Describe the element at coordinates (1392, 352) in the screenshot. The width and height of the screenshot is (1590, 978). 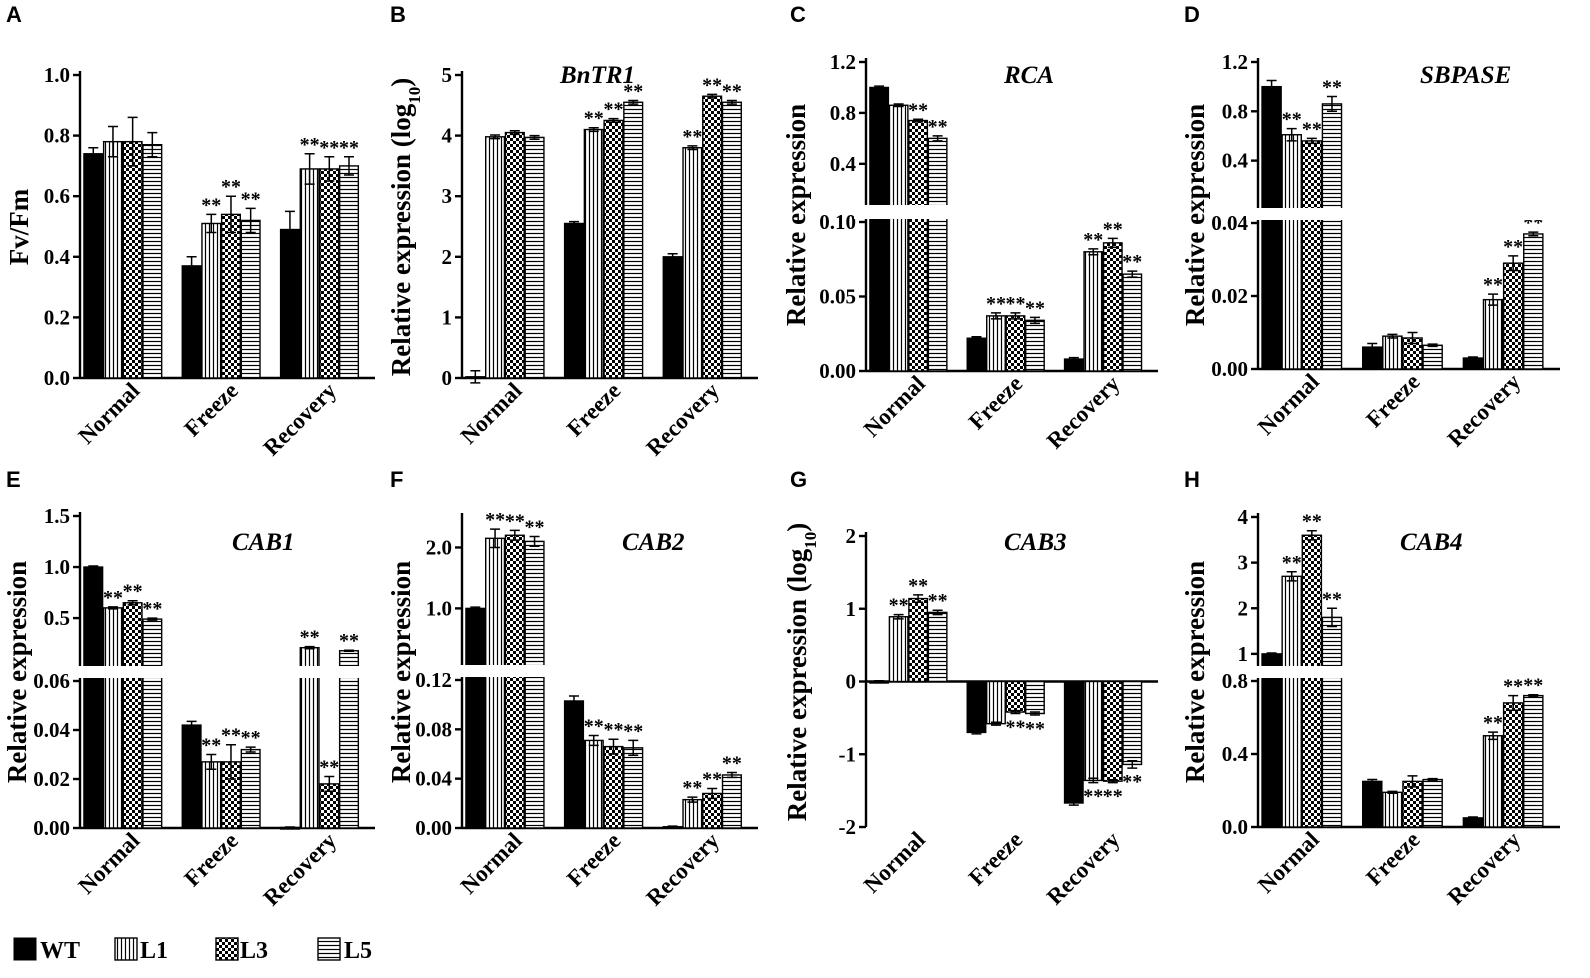
I see `bar-d-freeze-l1` at that location.